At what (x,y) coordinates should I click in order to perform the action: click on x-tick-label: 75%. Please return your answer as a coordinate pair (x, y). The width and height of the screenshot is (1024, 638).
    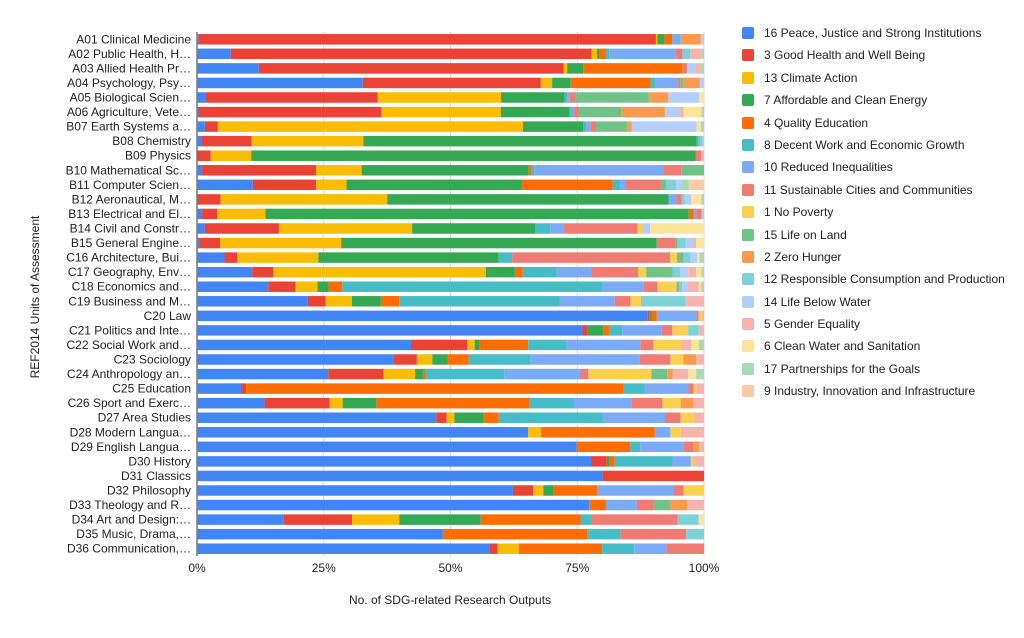
    Looking at the image, I should click on (577, 568).